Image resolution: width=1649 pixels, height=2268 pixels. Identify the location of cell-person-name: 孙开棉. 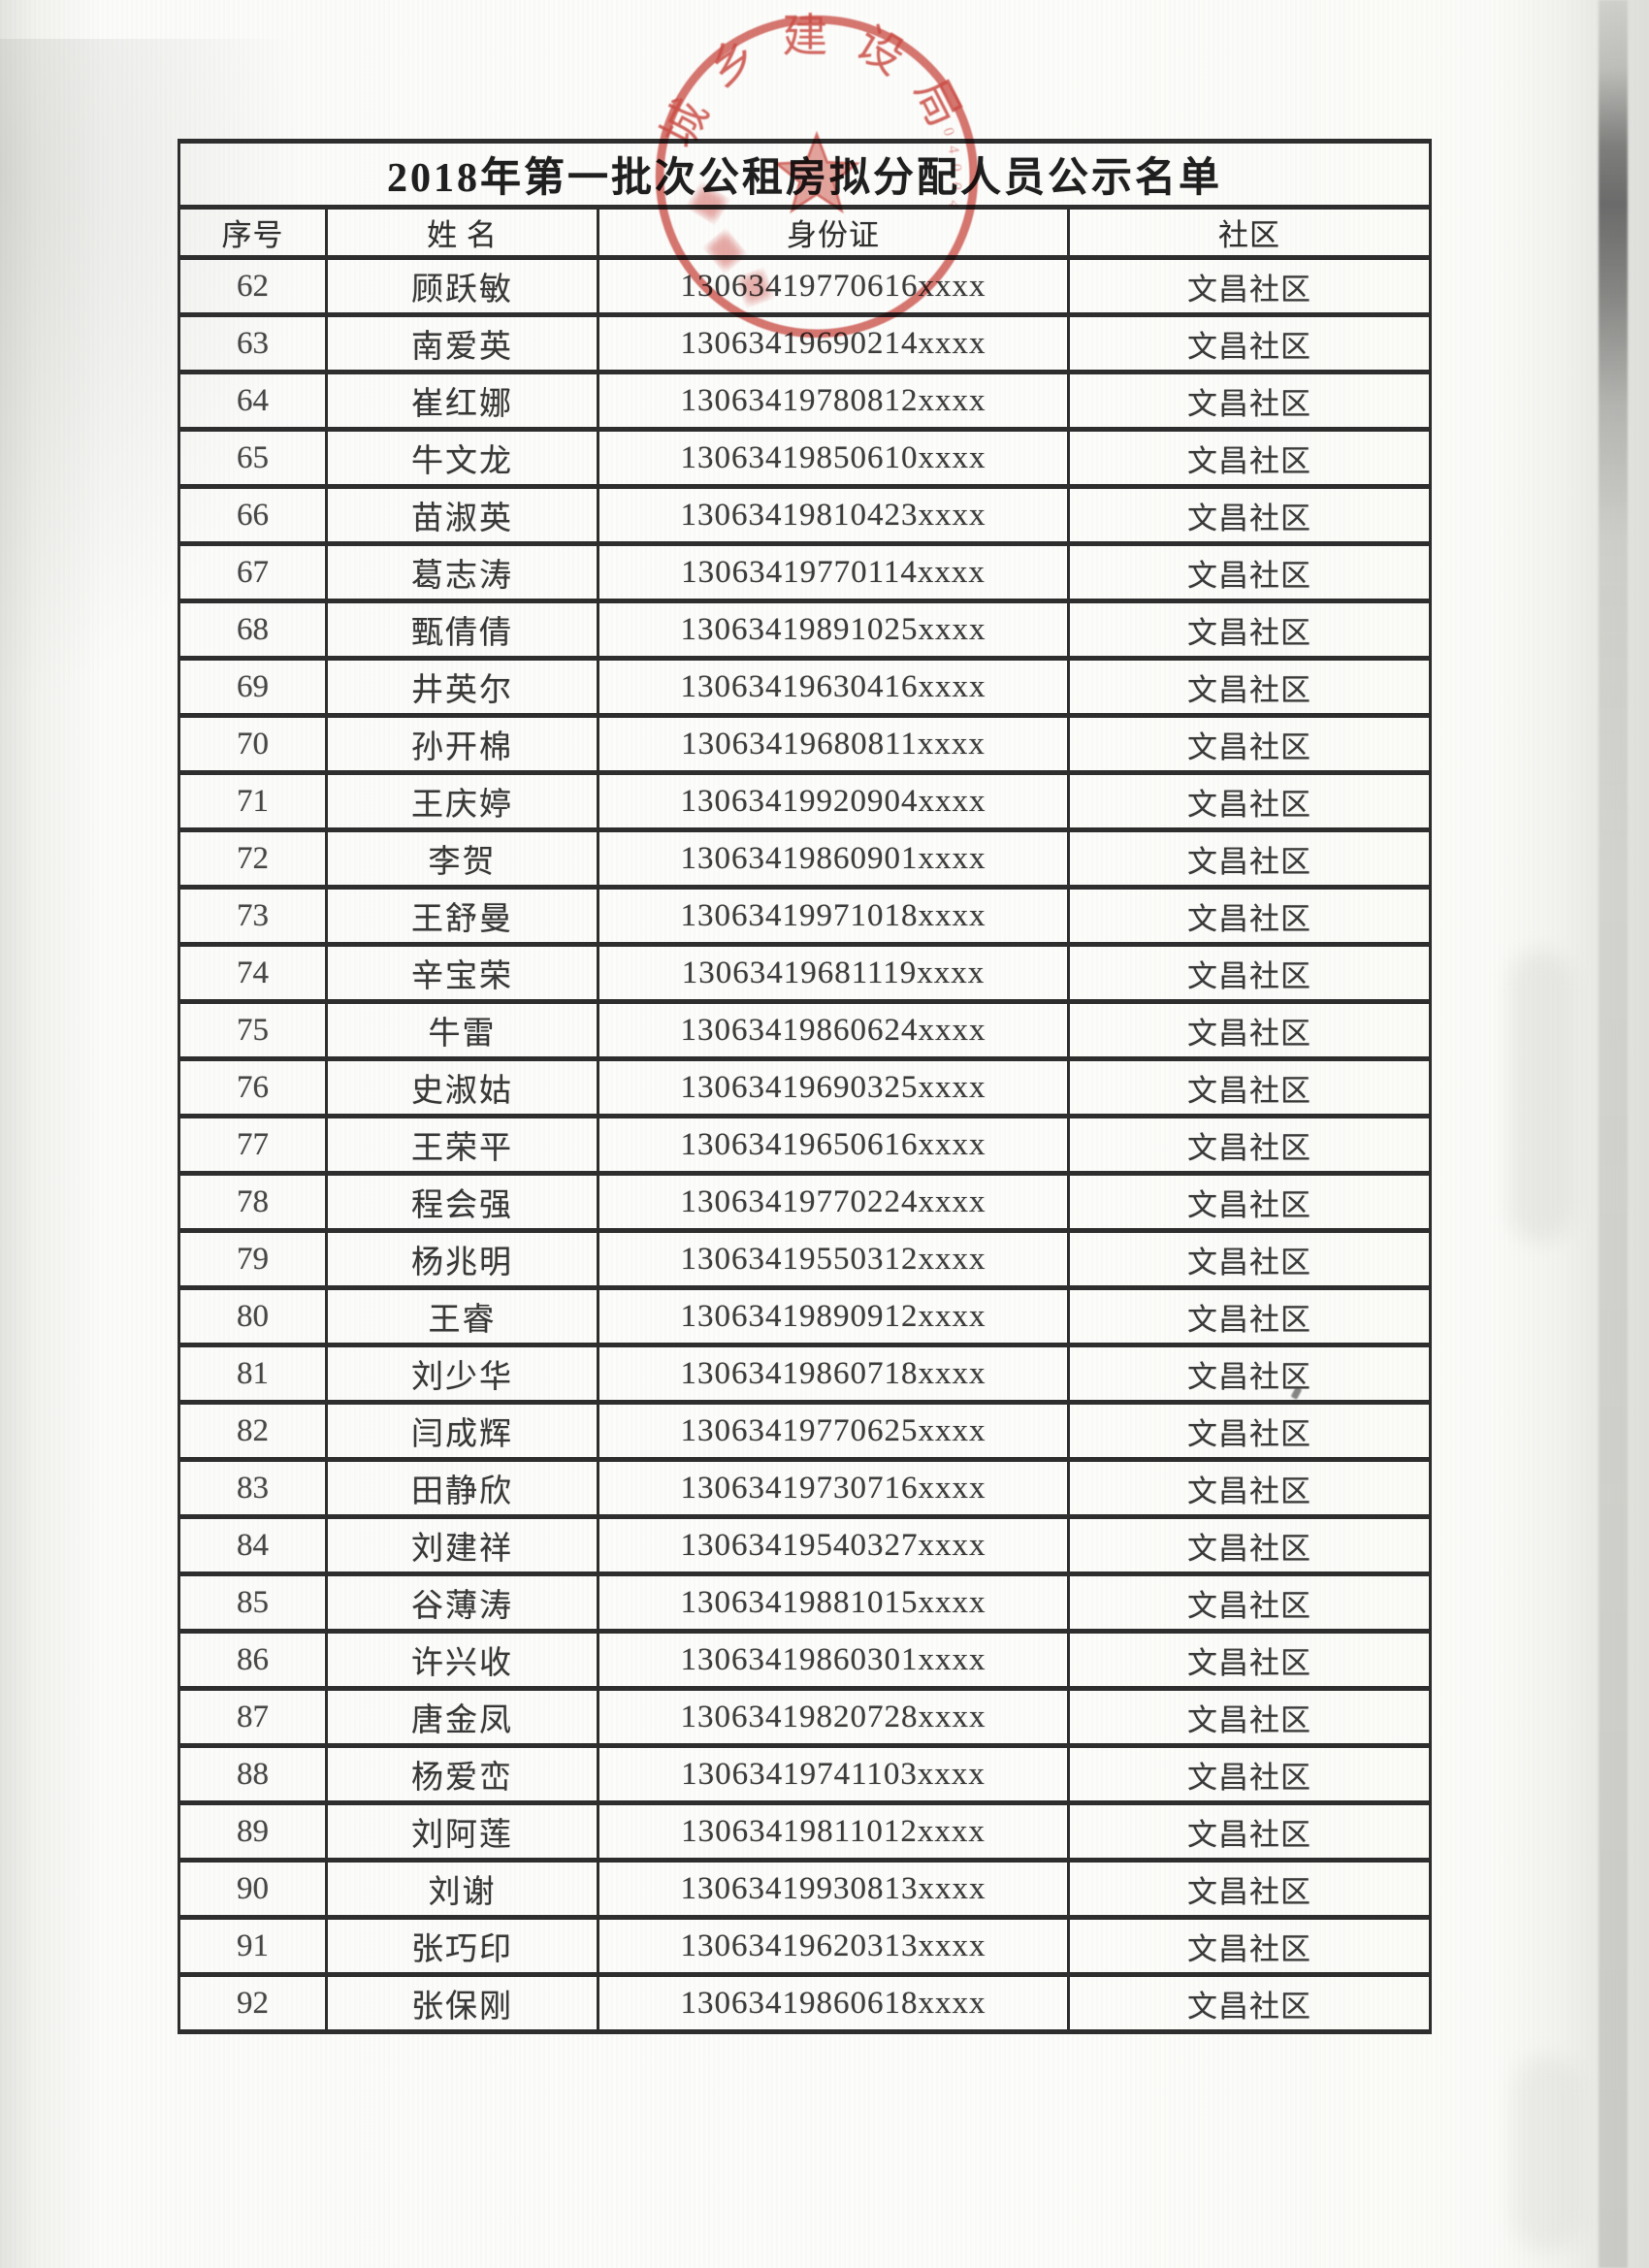
(462, 744).